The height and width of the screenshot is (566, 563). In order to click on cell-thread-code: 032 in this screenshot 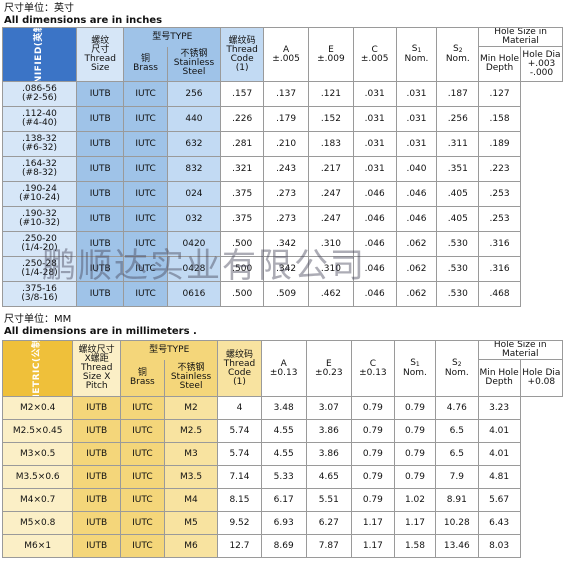, I will do `click(194, 219)`.